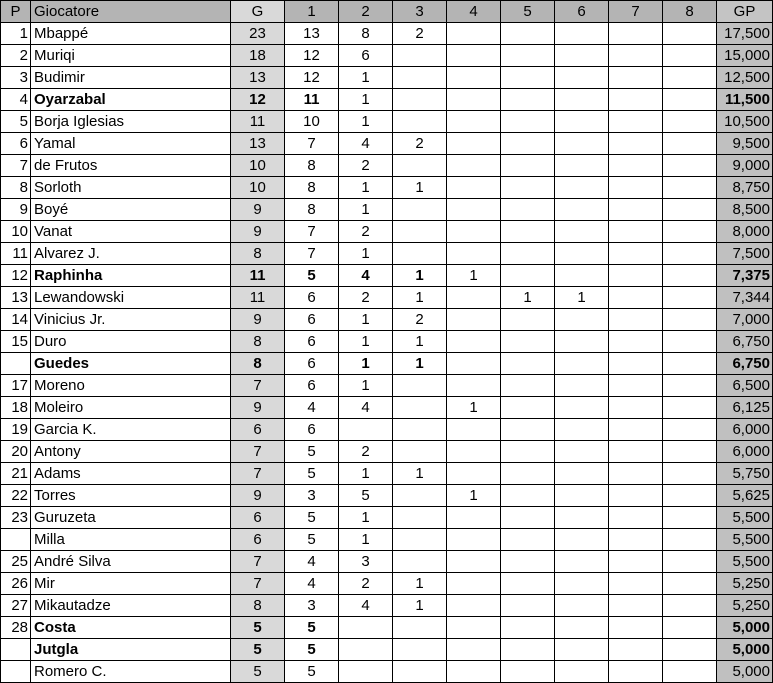 Image resolution: width=773 pixels, height=683 pixels. Describe the element at coordinates (744, 429) in the screenshot. I see `cell-gp: 6,000` at that location.